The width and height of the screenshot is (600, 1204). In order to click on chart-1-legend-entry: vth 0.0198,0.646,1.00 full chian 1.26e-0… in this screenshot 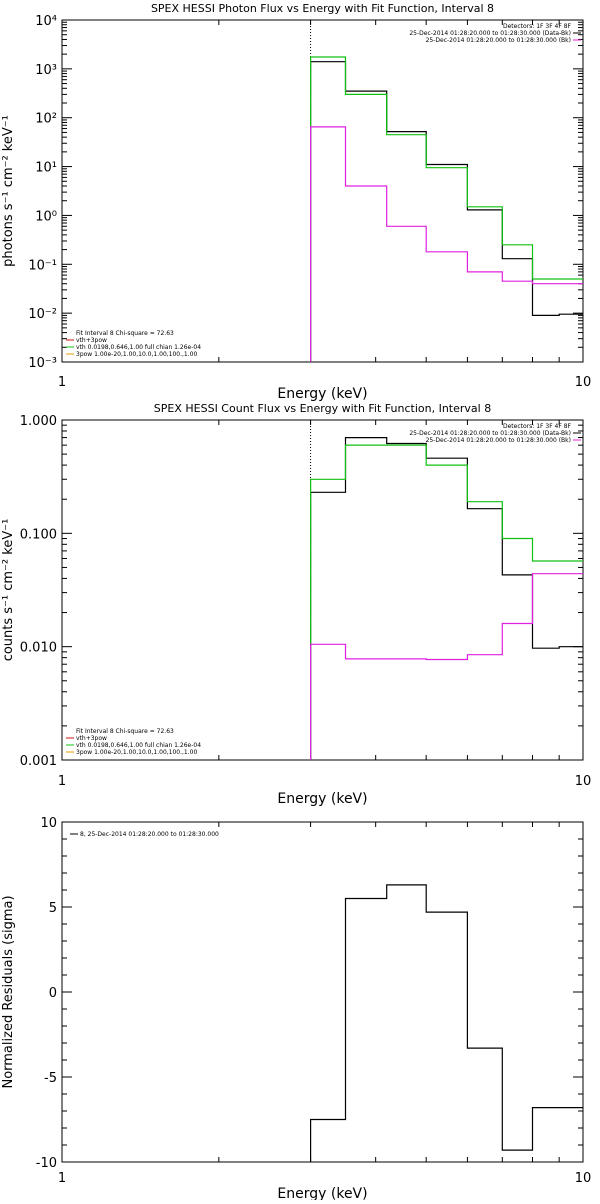, I will do `click(138, 347)`.